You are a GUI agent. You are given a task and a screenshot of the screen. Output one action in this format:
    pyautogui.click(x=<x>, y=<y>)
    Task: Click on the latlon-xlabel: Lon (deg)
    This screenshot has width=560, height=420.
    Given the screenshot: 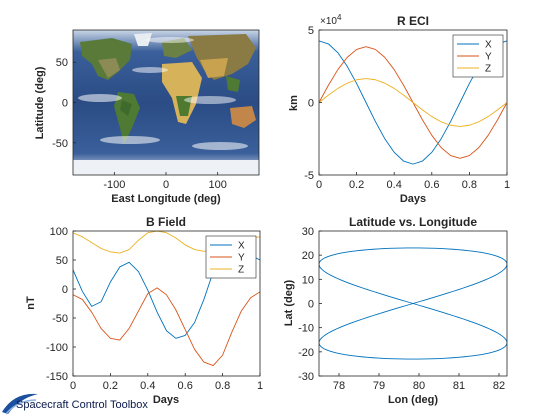 What is the action you would take?
    pyautogui.click(x=413, y=400)
    